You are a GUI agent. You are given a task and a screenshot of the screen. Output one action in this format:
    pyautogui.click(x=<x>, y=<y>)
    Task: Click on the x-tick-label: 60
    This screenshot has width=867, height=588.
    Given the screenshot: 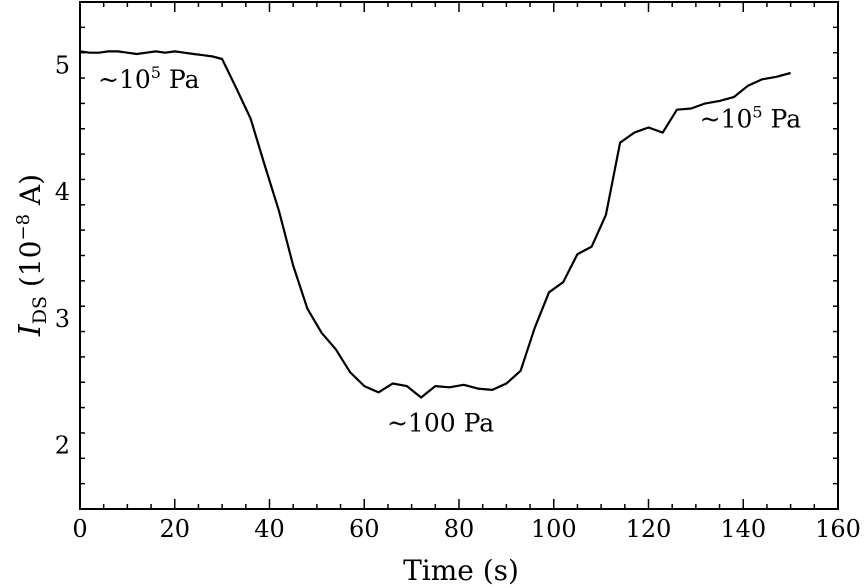 What is the action you would take?
    pyautogui.click(x=364, y=529)
    